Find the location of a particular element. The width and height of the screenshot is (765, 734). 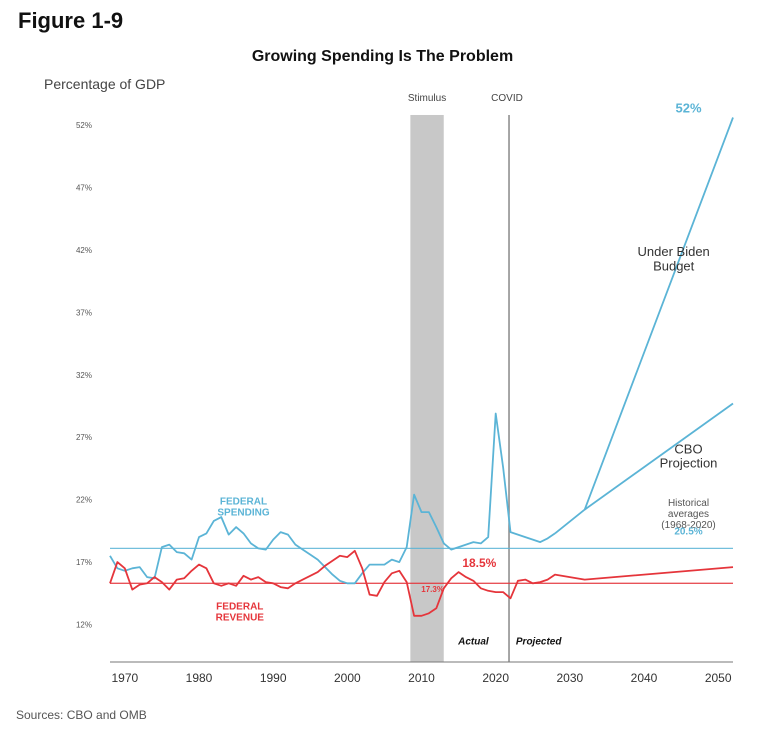

x-tick-label: 2000 is located at coordinates (347, 678).